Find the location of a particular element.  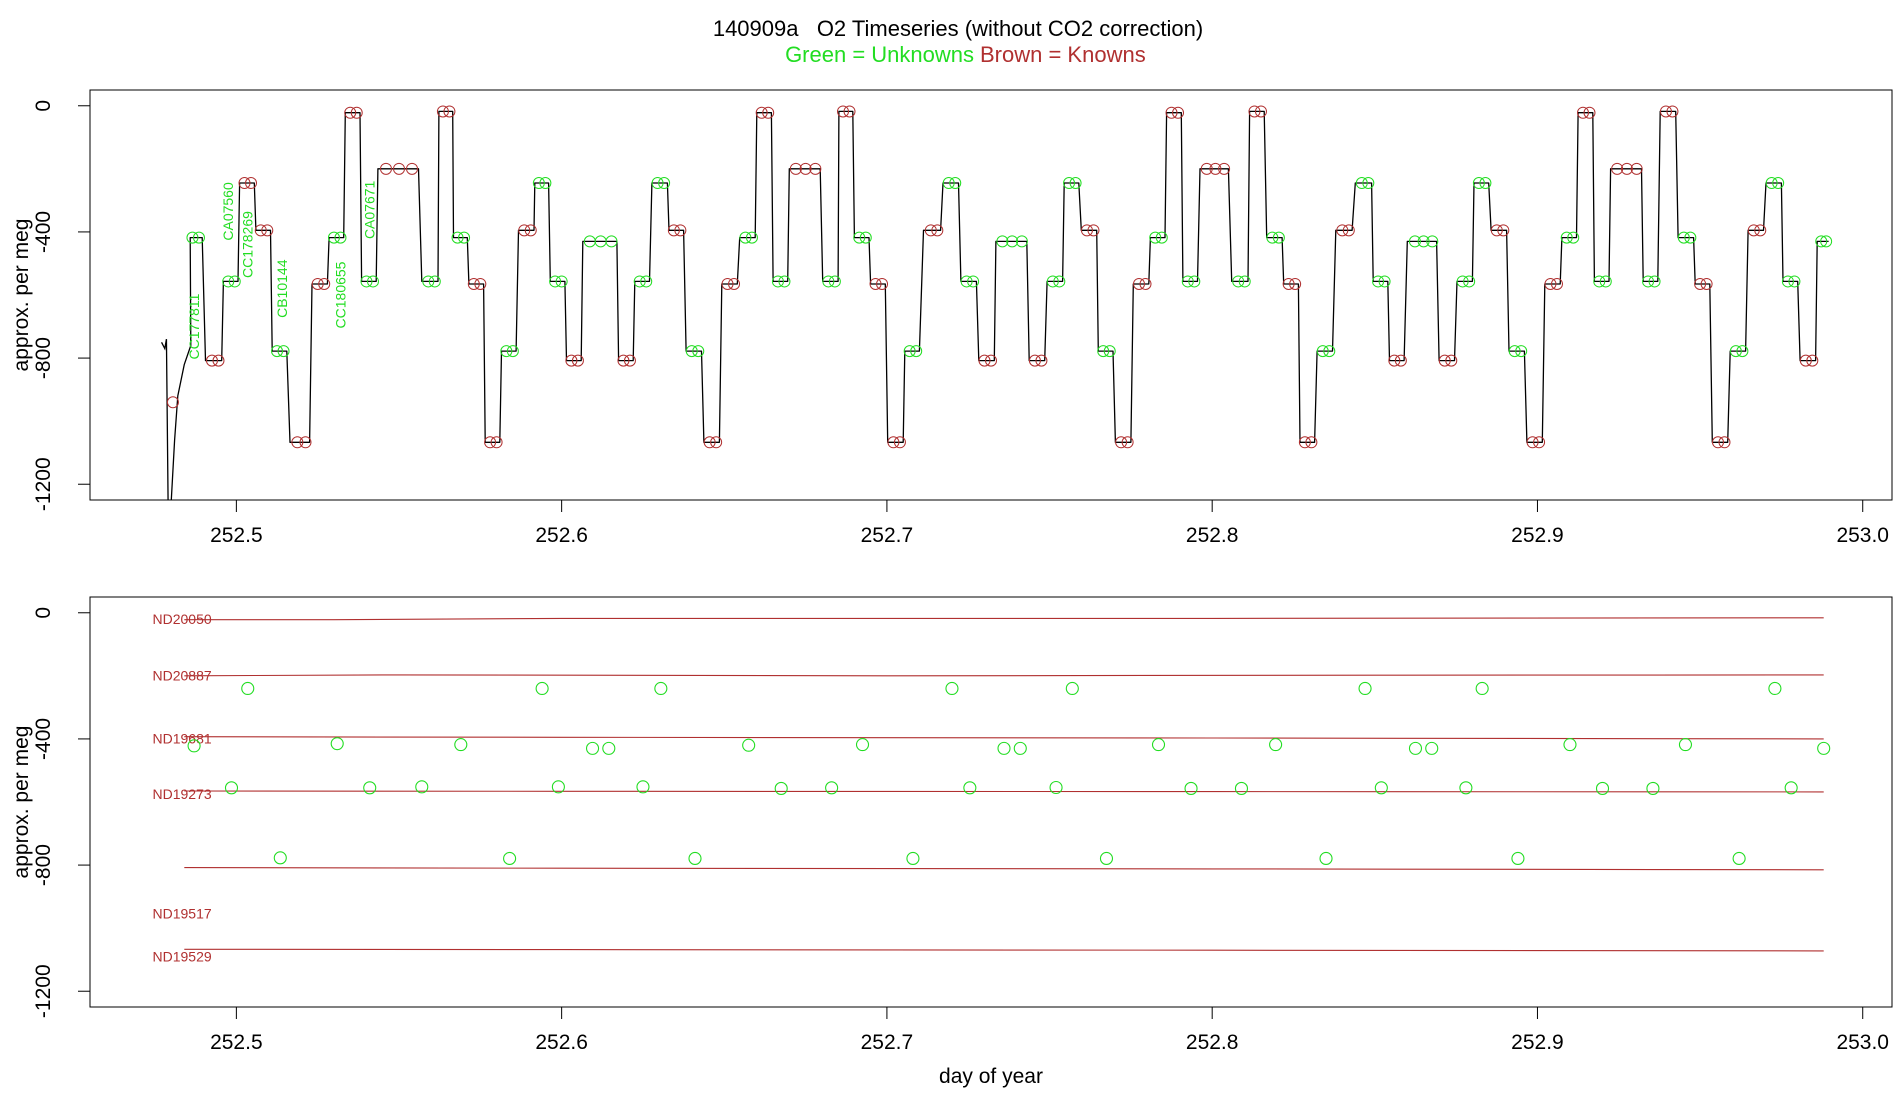

bottom-x-tick-label: 252.9 is located at coordinates (1537, 1042).